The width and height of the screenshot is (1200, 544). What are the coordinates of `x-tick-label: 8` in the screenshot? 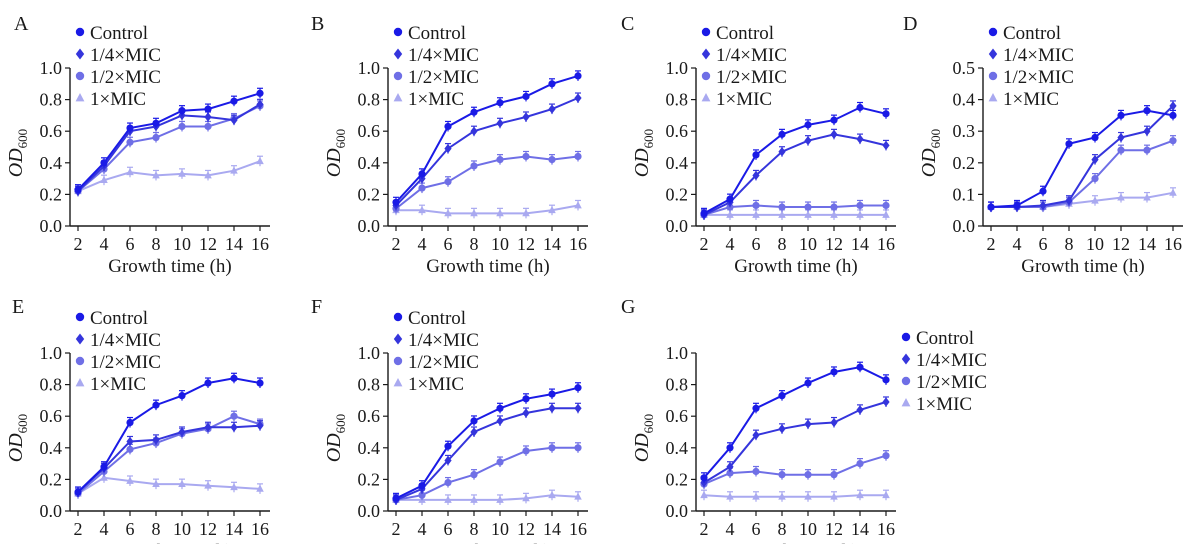 It's located at (1069, 244).